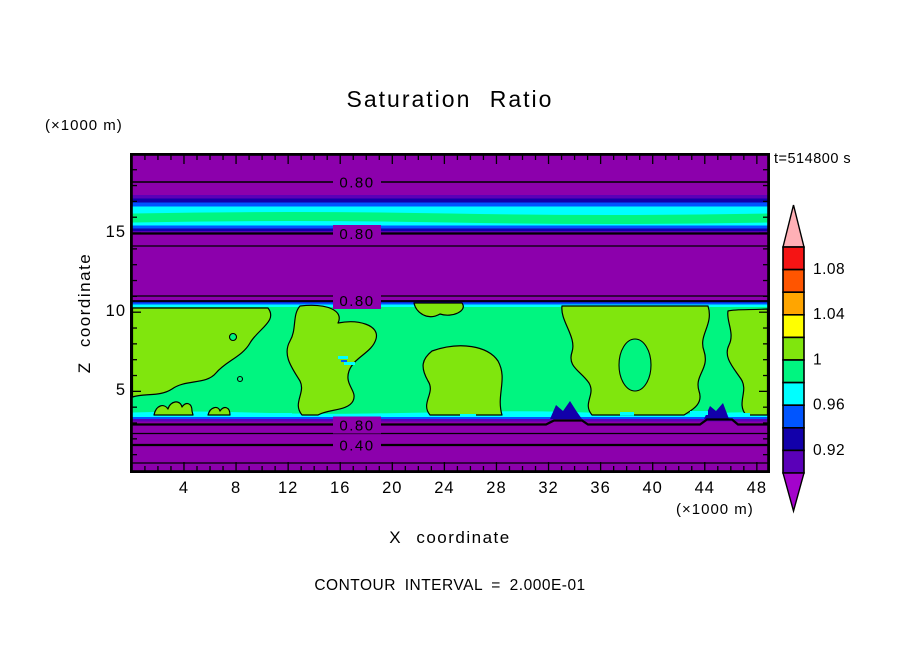  What do you see at coordinates (84, 313) in the screenshot?
I see `z-axis-title: Z coordinate` at bounding box center [84, 313].